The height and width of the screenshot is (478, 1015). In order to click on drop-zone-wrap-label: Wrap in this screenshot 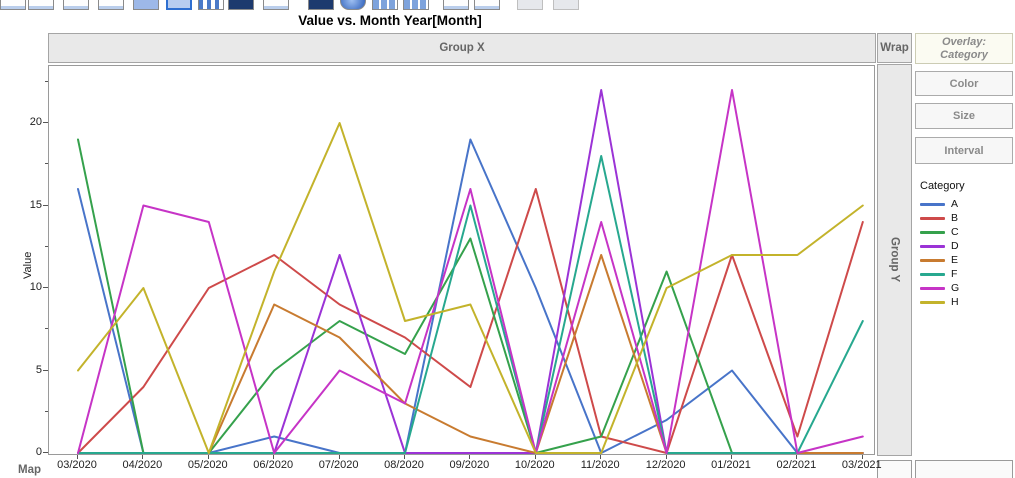, I will do `click(894, 48)`.